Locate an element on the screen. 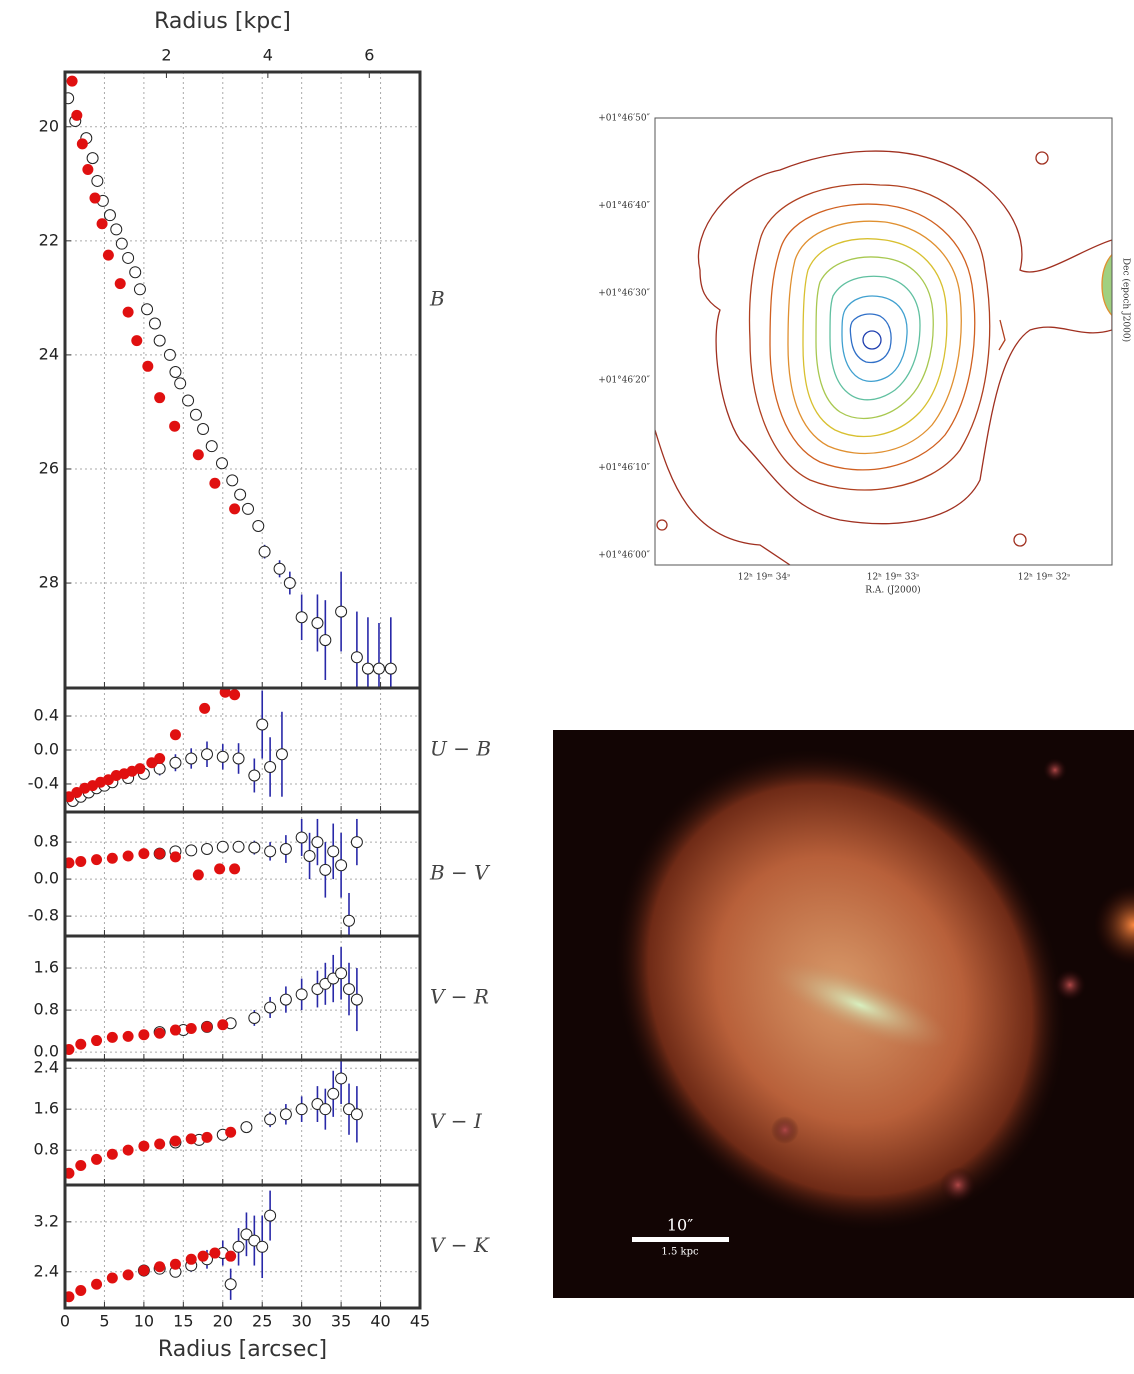  y-tick-label: +01°46′40″ is located at coordinates (624, 206).